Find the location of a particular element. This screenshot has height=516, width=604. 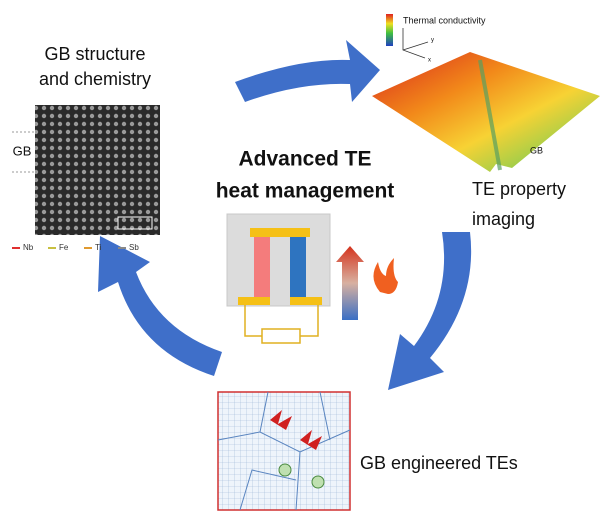

device-box is located at coordinates (278, 260).